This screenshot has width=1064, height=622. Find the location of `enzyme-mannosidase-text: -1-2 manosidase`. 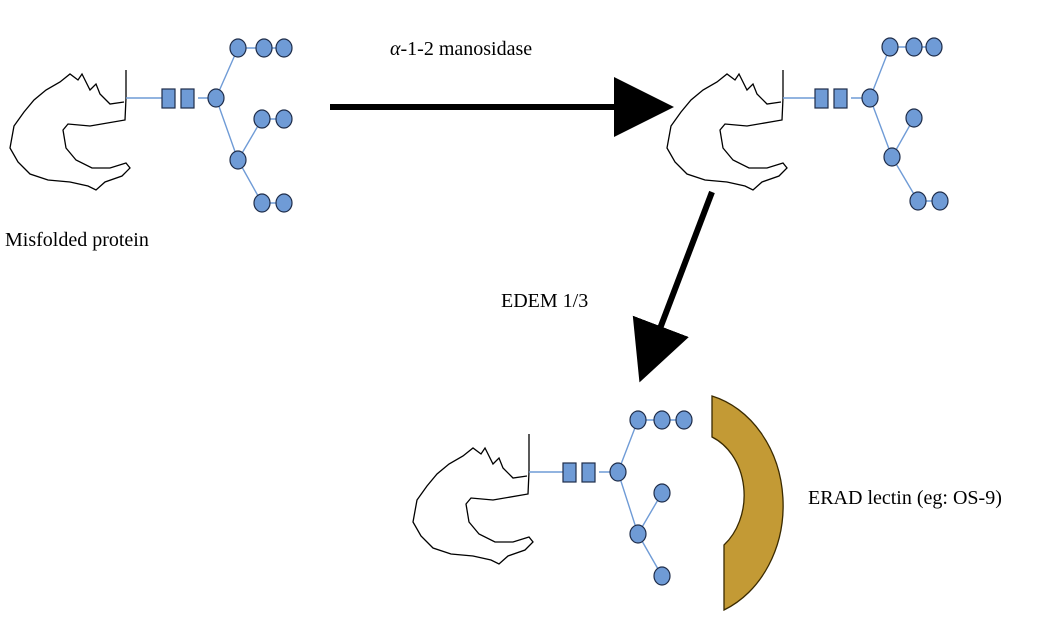

enzyme-mannosidase-text: -1-2 manosidase is located at coordinates (466, 49).